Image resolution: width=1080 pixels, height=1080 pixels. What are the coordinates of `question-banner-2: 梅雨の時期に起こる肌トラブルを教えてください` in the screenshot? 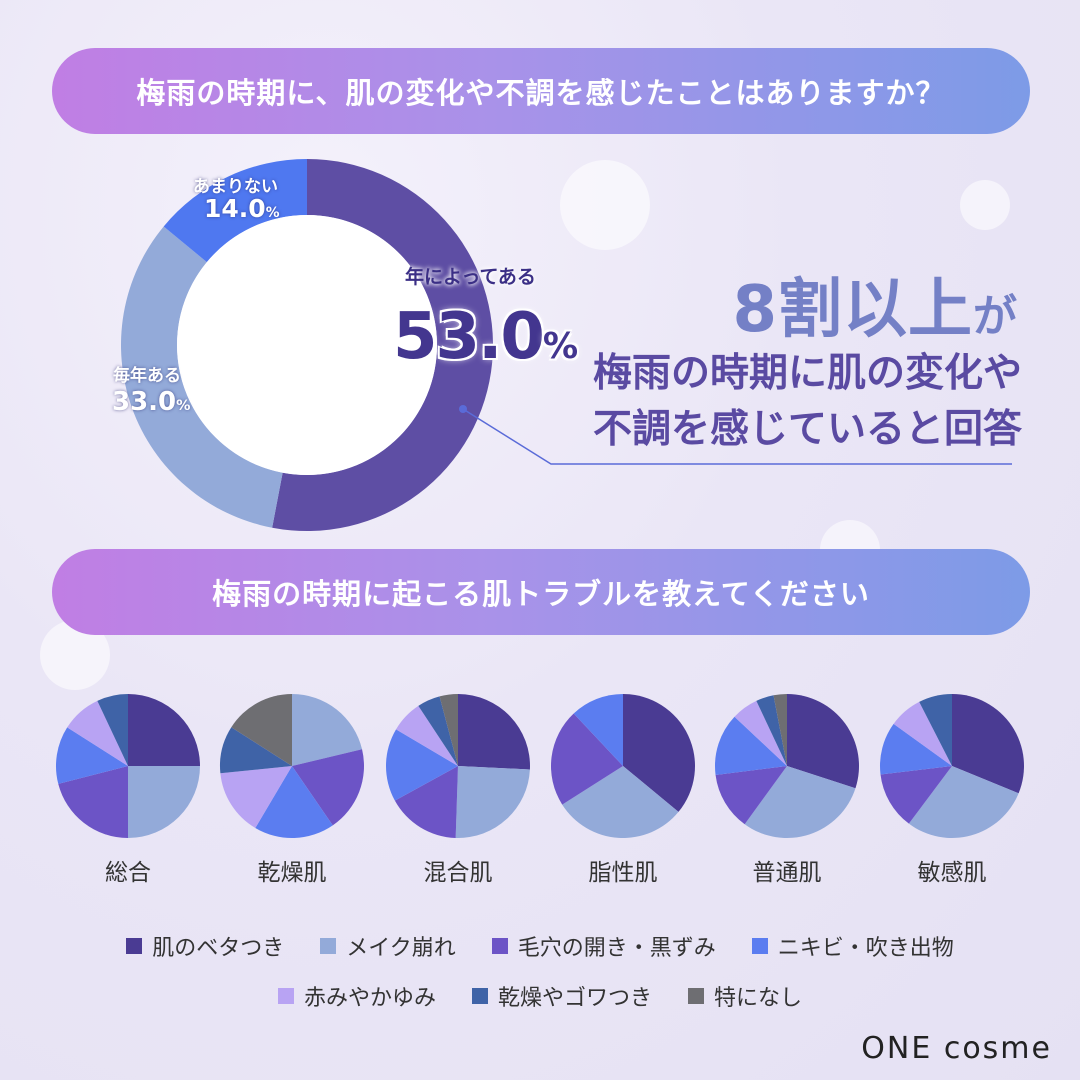 It's located at (541, 592).